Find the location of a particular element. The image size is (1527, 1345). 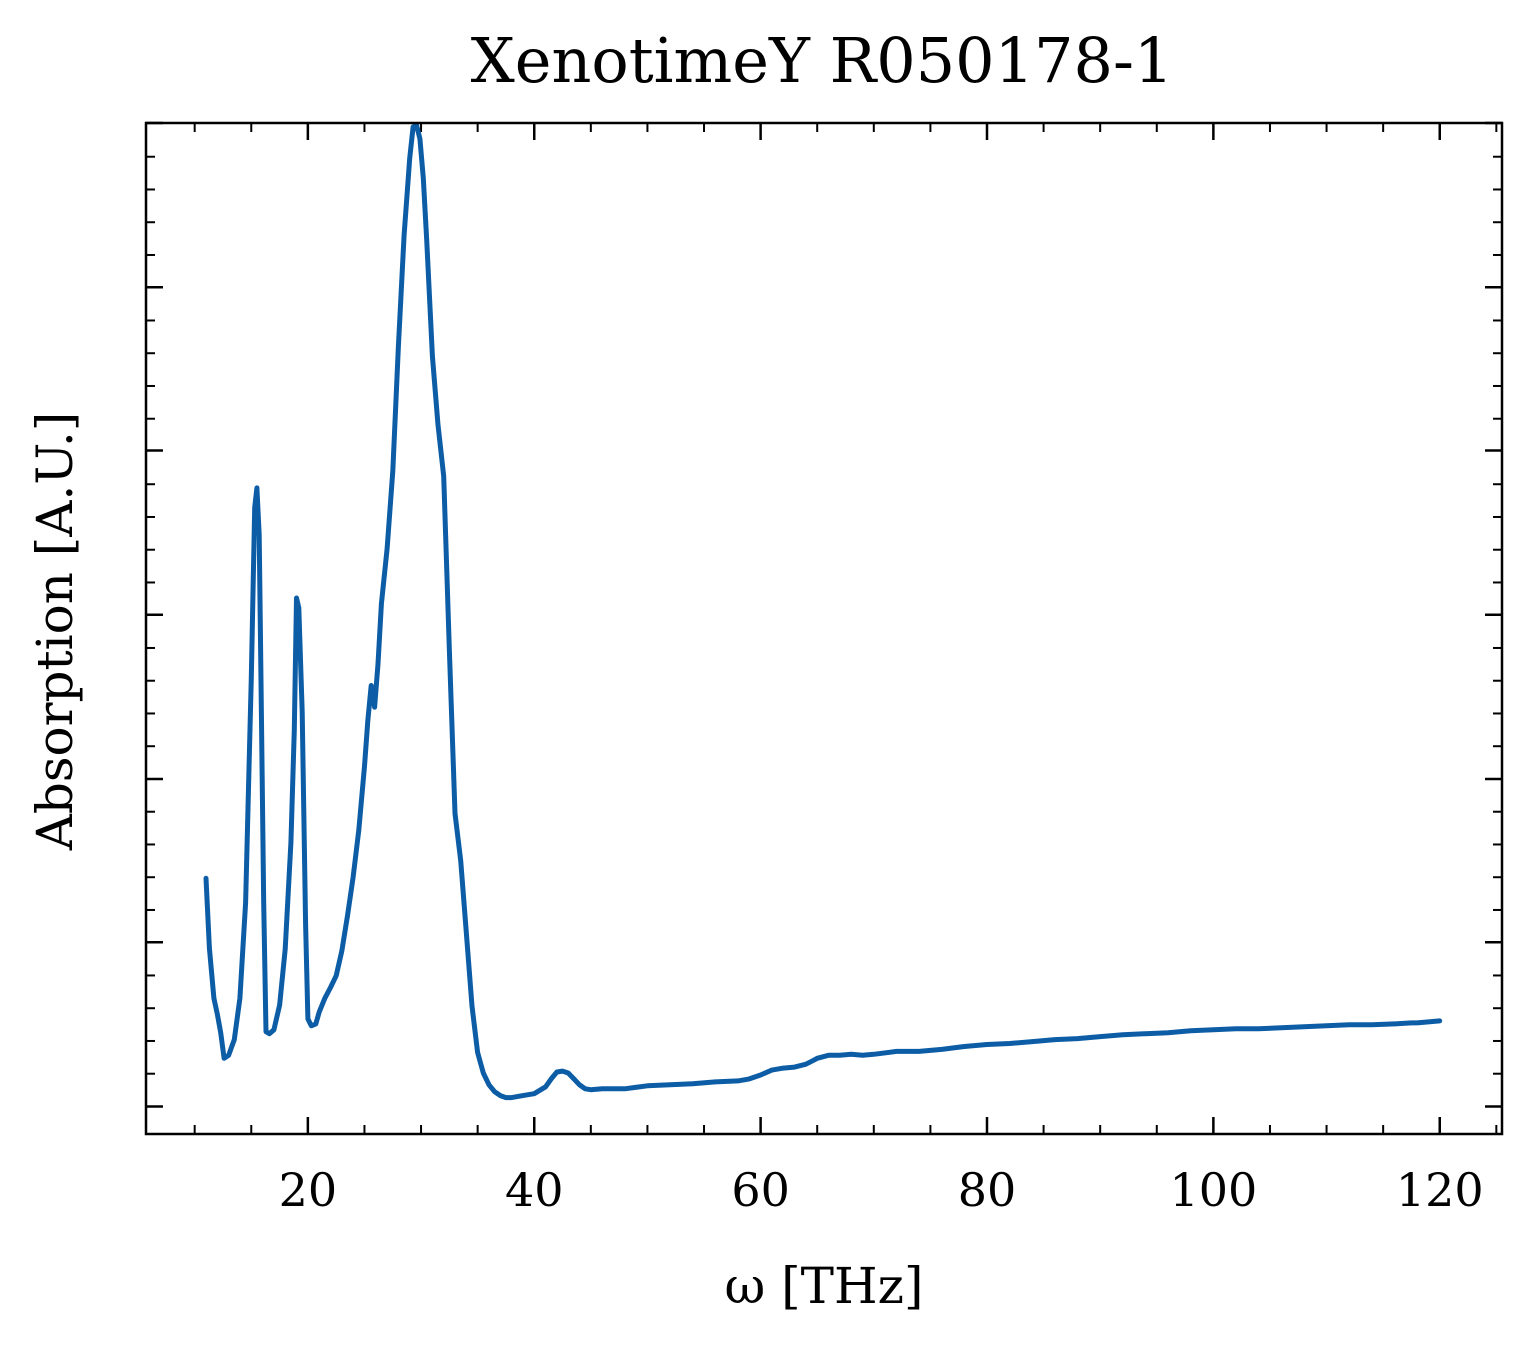

x-tick-labels: 20 40 60 80 100 120 is located at coordinates (881, 1190).